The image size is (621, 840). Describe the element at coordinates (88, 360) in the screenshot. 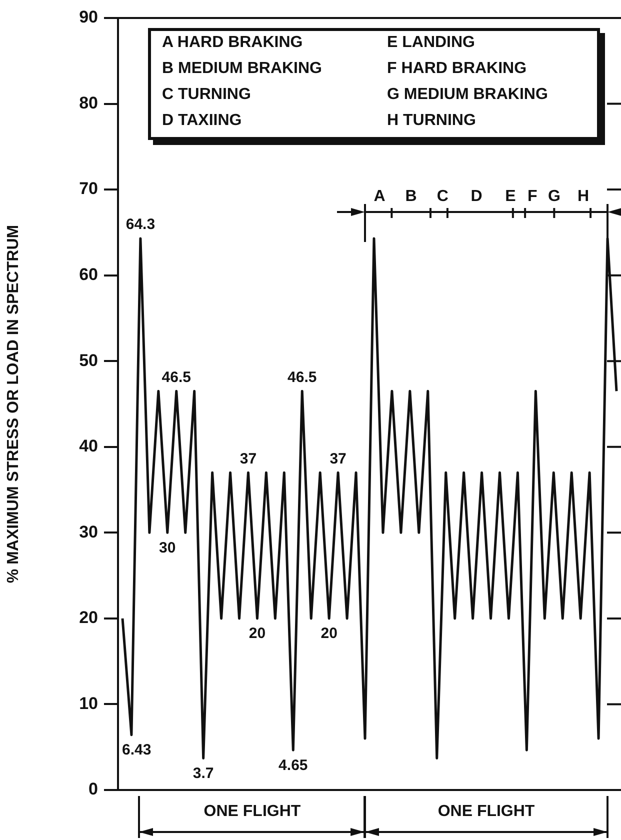

I see `y-tick-label: 50` at that location.